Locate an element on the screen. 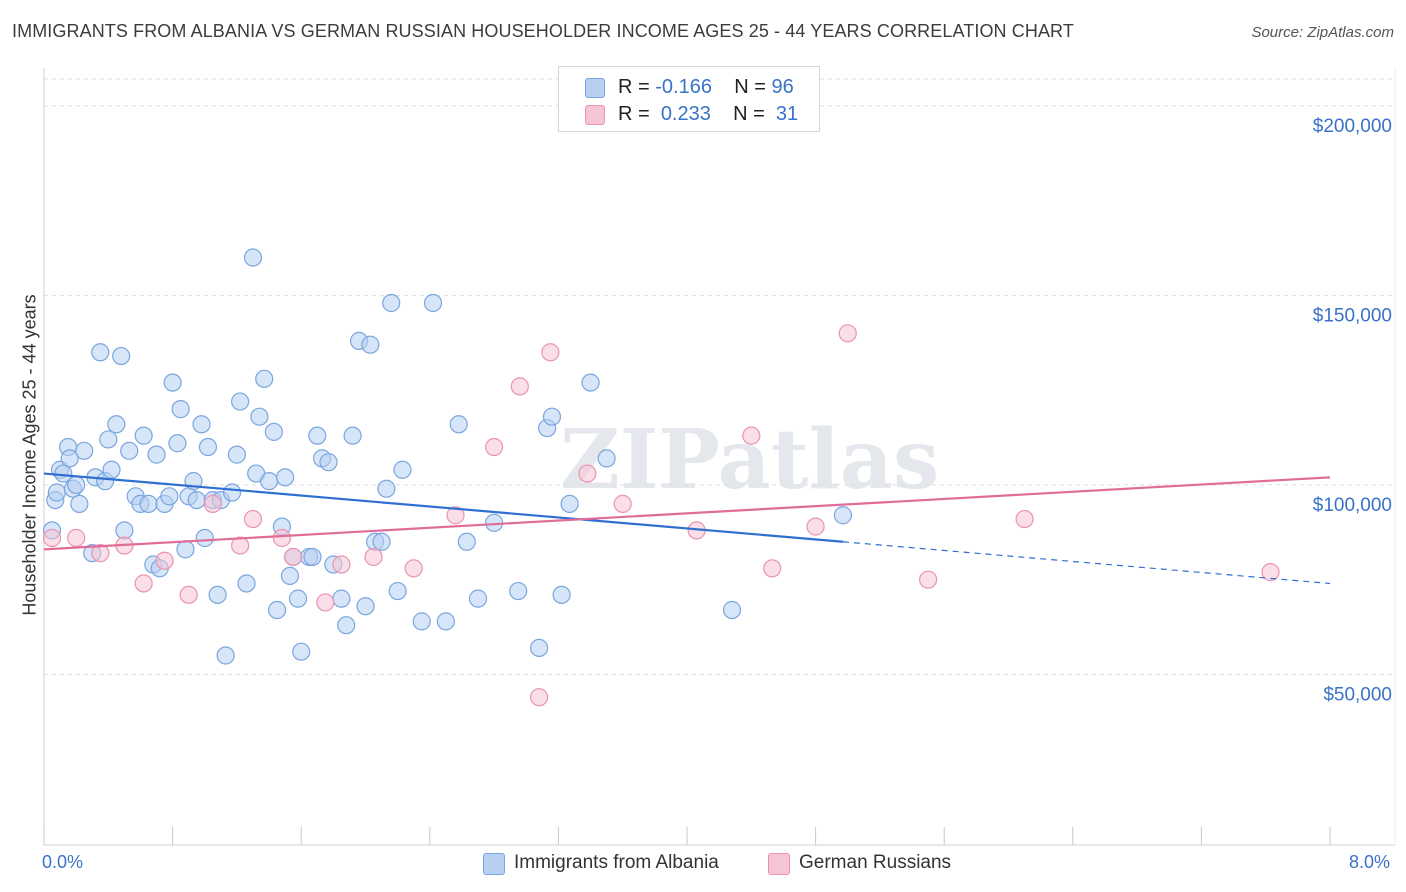  source-credit: Source: ZipAtlas.com is located at coordinates (1322, 32).